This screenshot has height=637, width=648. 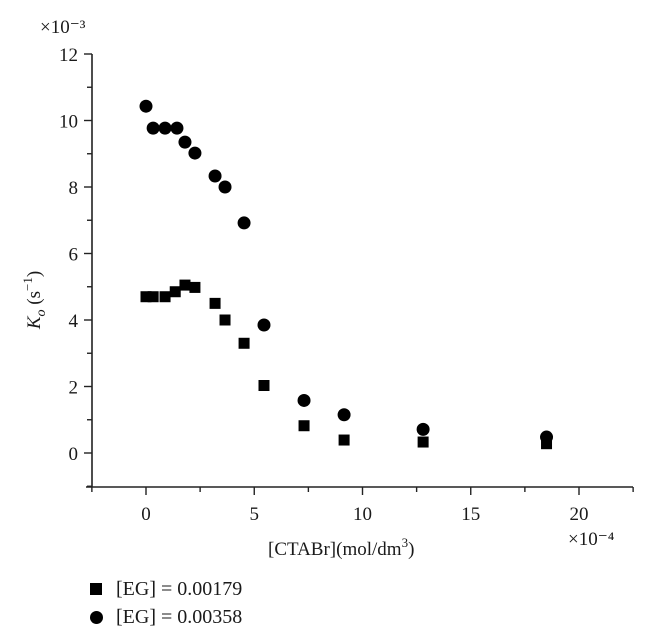 I want to click on x-tick-label: 5, so click(x=255, y=514).